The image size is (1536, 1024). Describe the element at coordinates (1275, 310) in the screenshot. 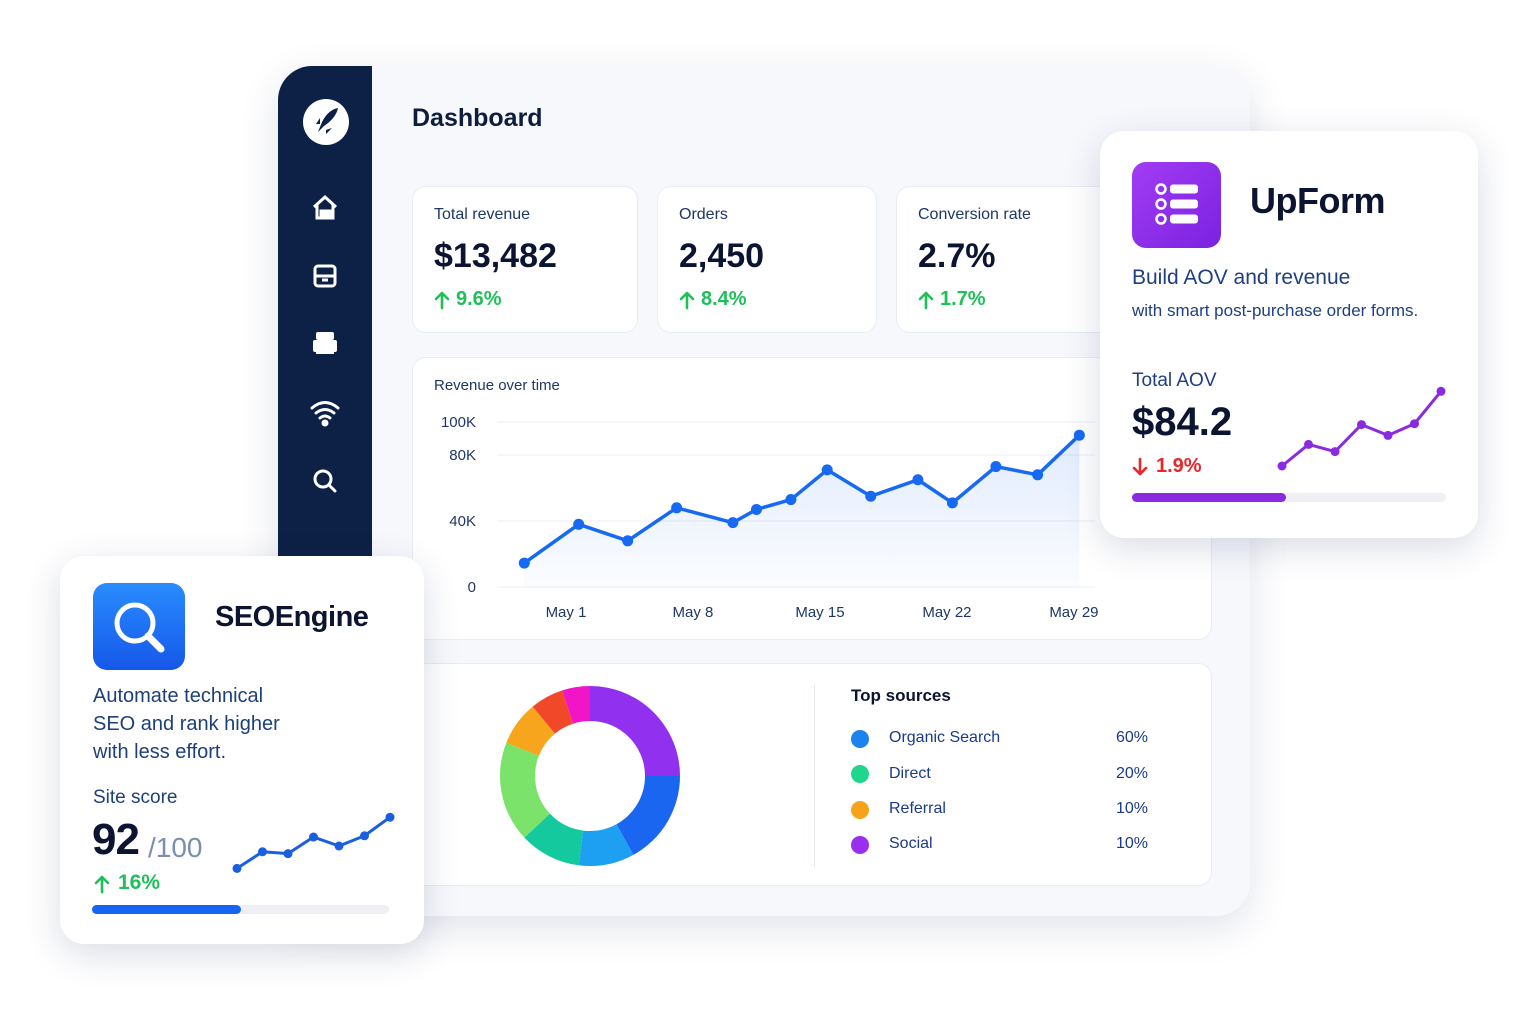

I see `product-subhead: with smart post-purchase order forms.` at that location.